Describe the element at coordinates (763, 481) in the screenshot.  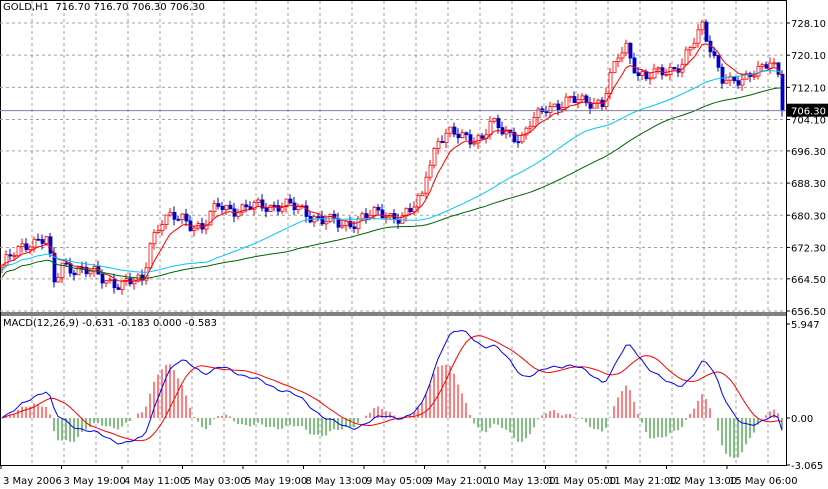
I see `time-tick-label: 15 May 06:00` at that location.